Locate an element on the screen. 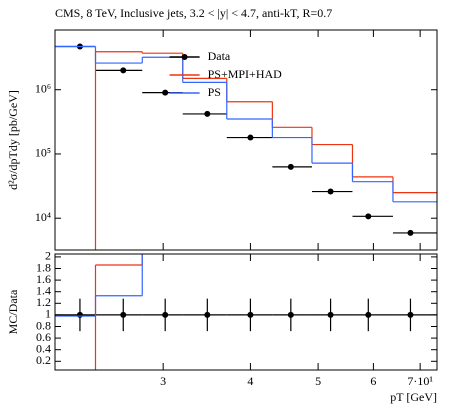 This screenshot has width=450, height=407. y-tick-label: 10⁴ is located at coordinates (43, 217).